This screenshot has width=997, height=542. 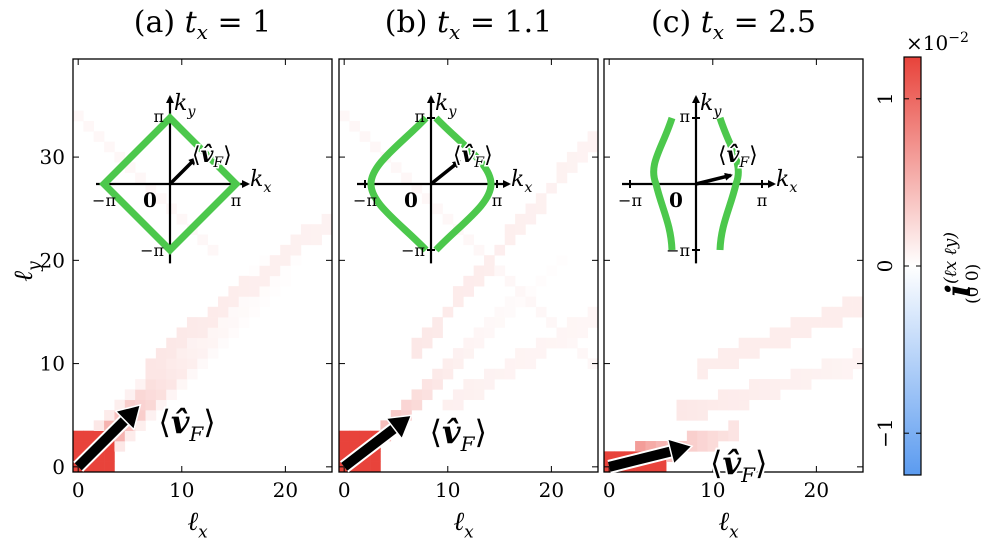 I want to click on ky-label-sub: y, so click(x=191, y=112).